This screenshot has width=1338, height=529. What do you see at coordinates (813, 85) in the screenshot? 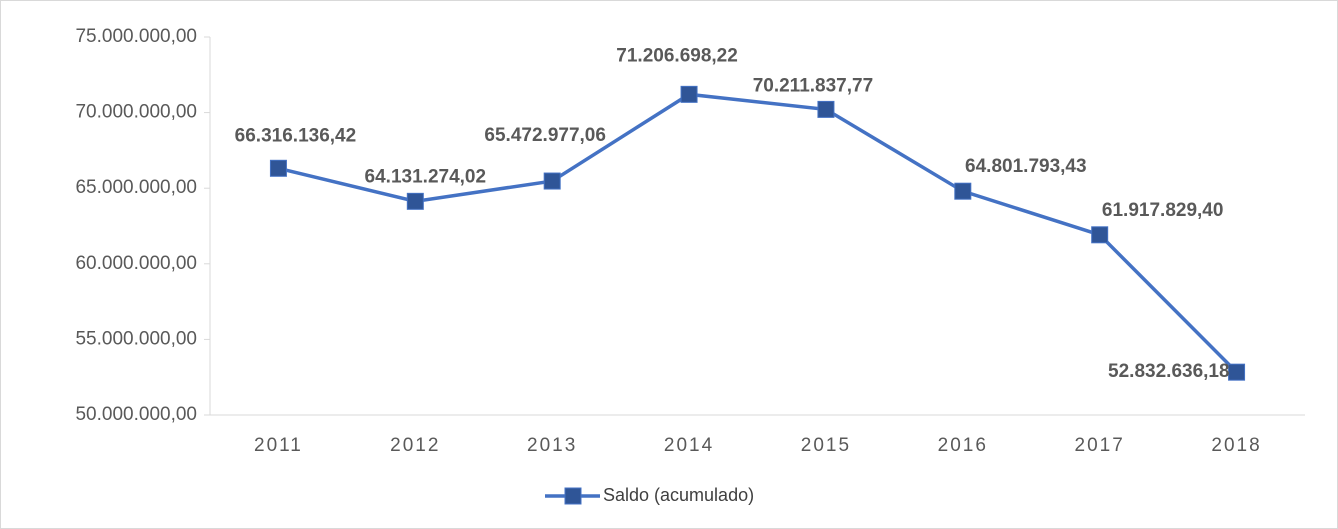
I see `data-label: 70.211.837,77` at bounding box center [813, 85].